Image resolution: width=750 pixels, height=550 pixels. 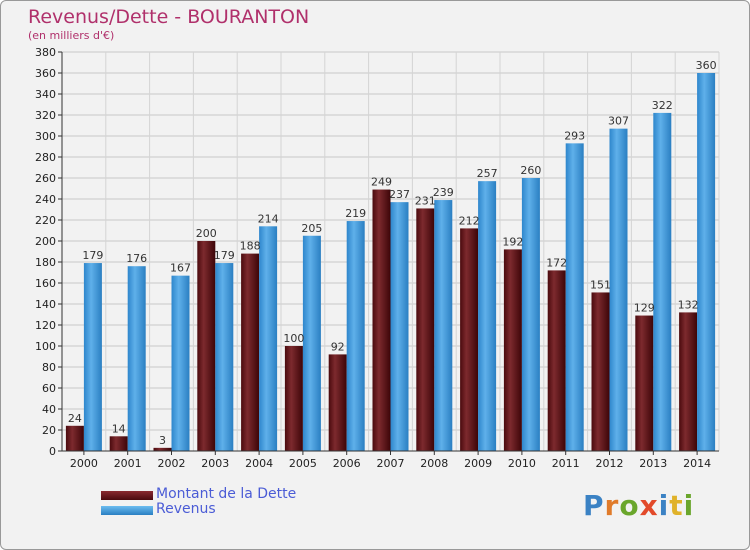 What do you see at coordinates (618, 121) in the screenshot?
I see `data-label-revenus: 307` at bounding box center [618, 121].